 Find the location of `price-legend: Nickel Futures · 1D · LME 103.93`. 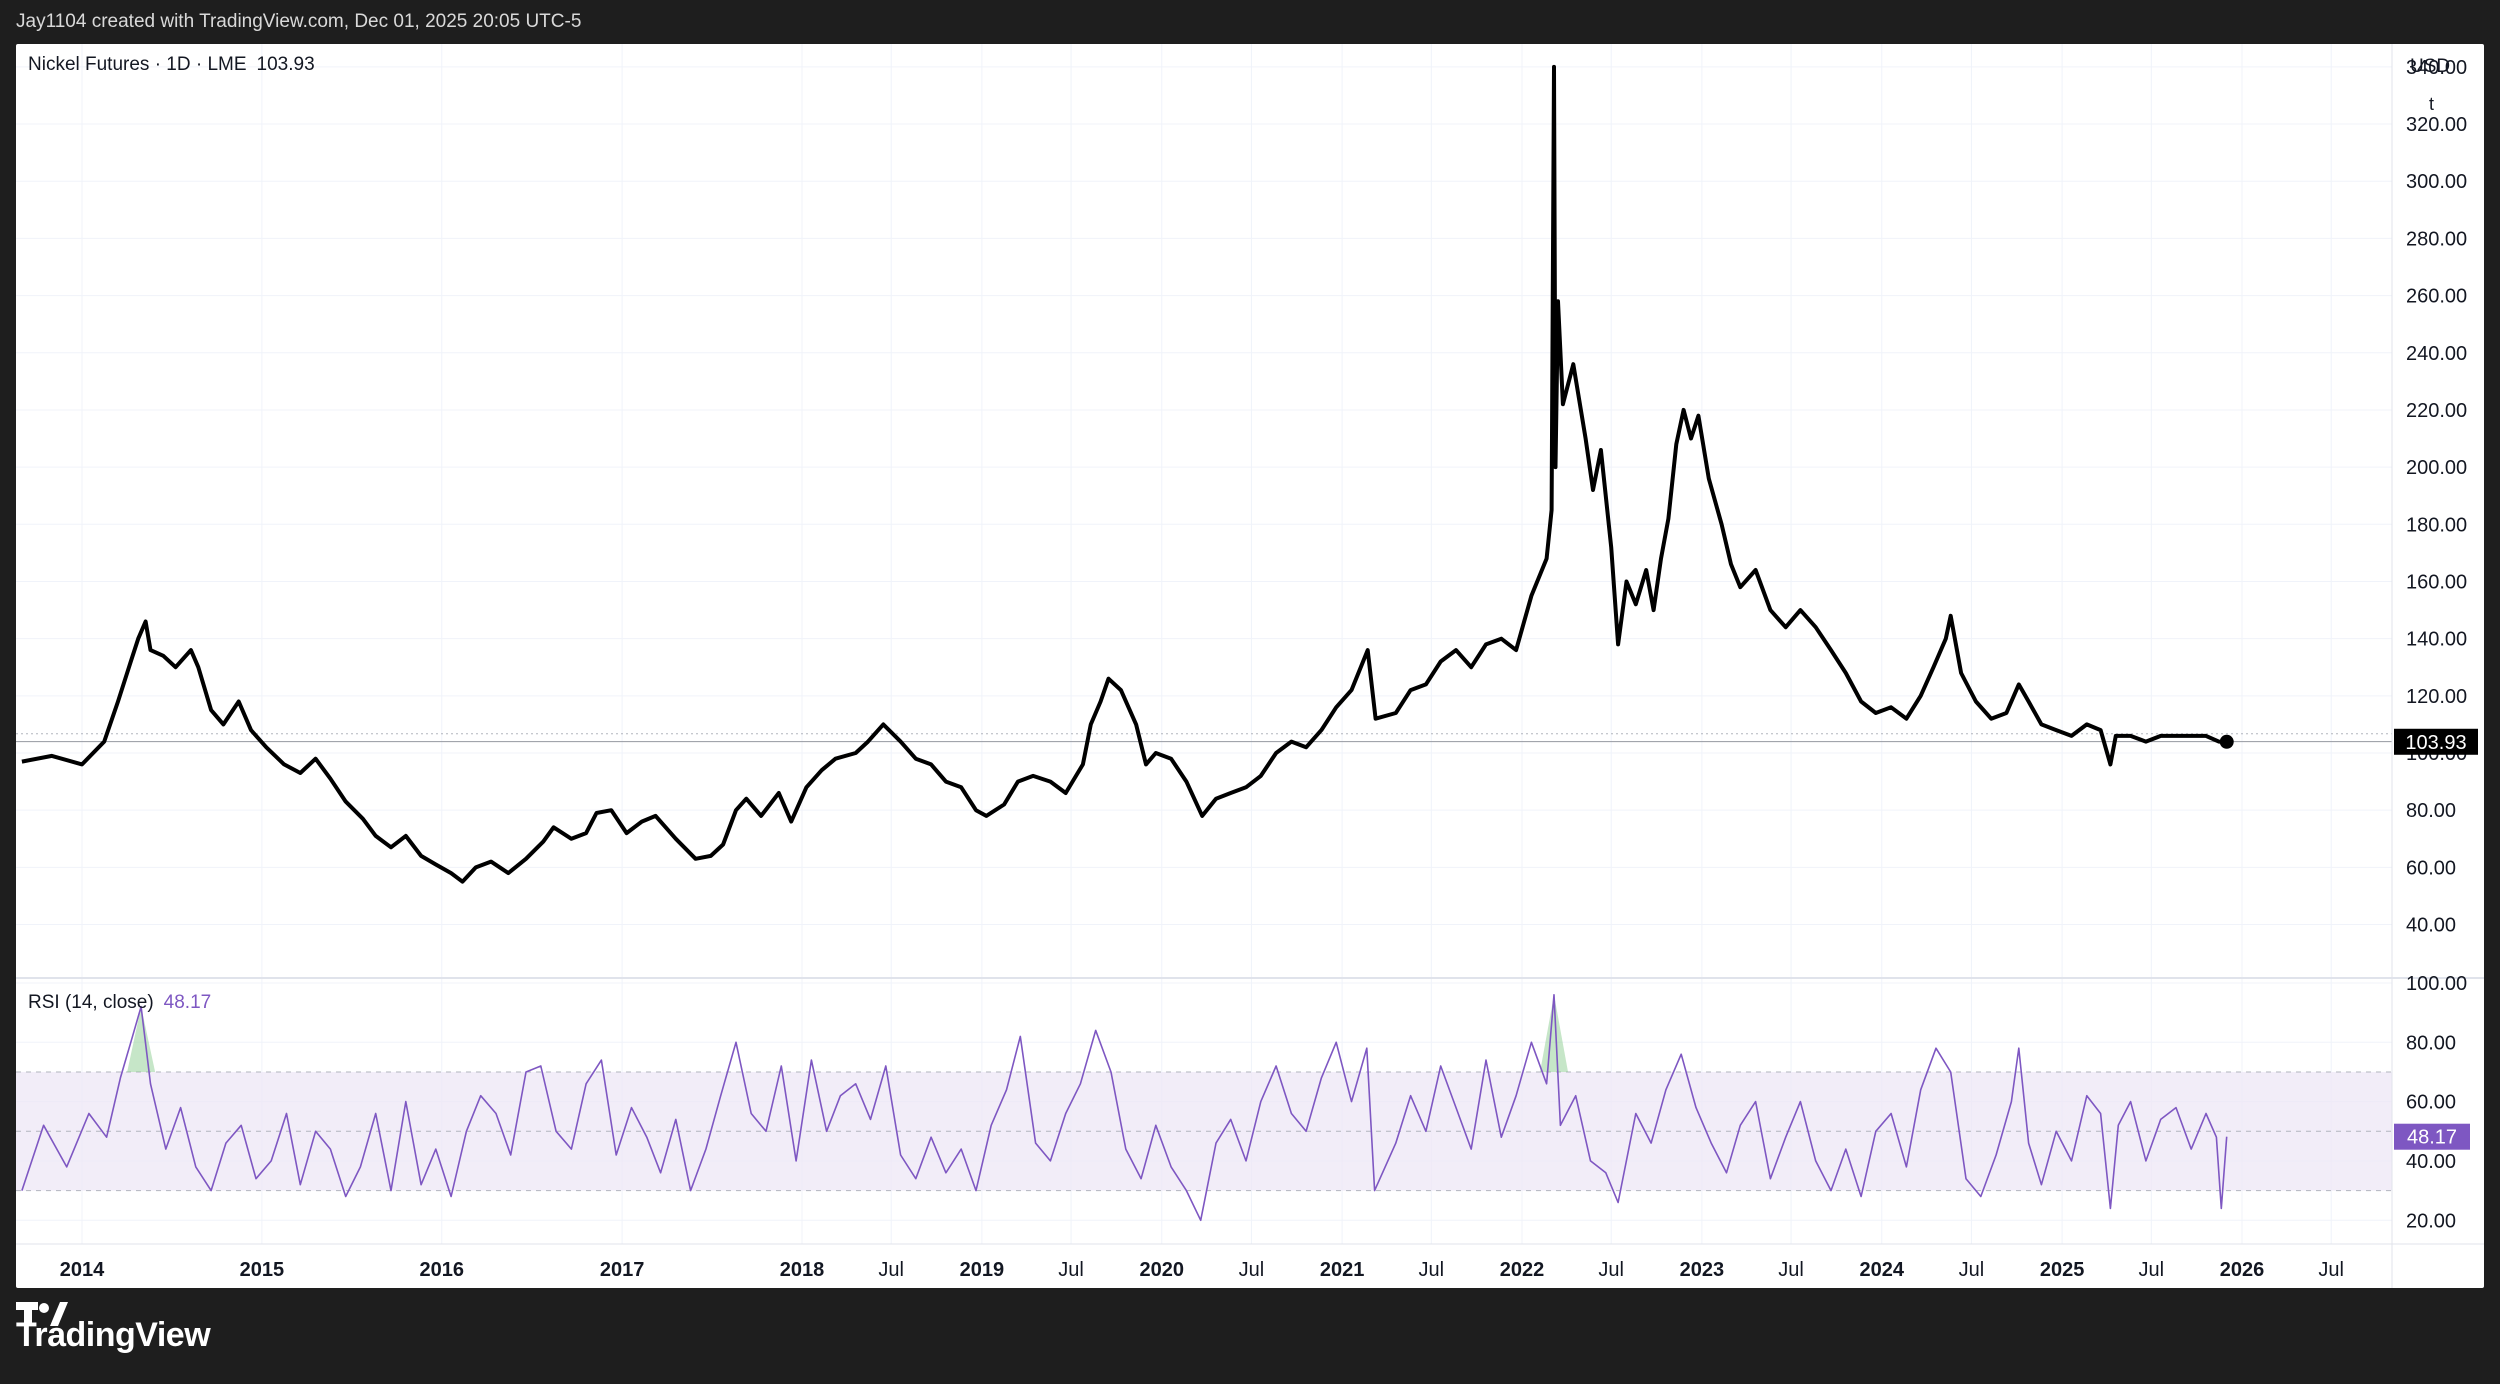

price-legend: Nickel Futures · 1D · LME 103.93 is located at coordinates (171, 65).